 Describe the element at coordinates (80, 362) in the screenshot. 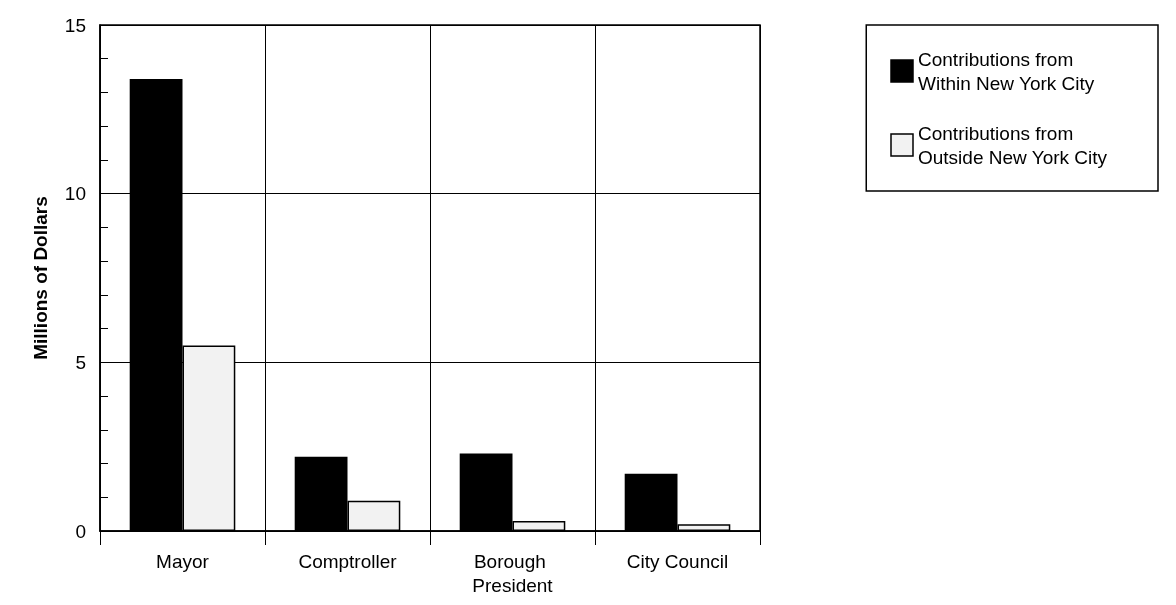

I see `y-tick-label: 5` at that location.